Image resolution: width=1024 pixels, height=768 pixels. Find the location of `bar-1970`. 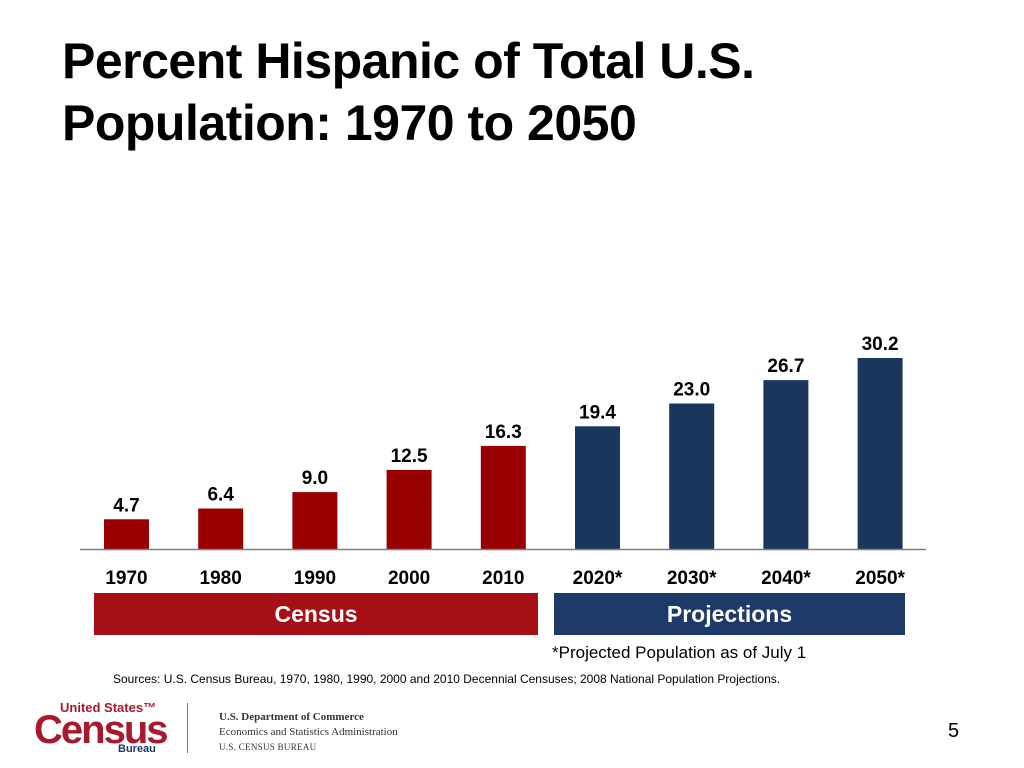

bar-1970 is located at coordinates (126, 534).